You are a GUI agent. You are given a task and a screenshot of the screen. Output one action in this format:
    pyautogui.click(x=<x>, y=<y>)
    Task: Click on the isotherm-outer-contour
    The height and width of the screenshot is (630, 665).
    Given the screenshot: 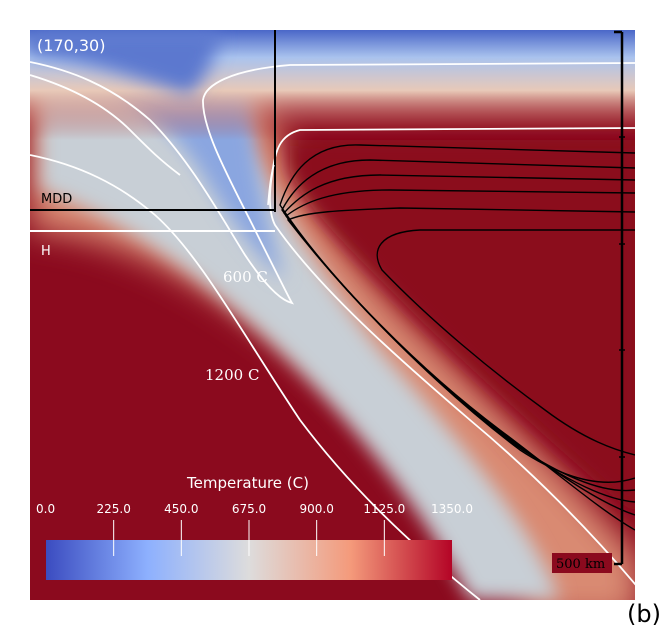 What is the action you would take?
    pyautogui.click(x=105, y=125)
    